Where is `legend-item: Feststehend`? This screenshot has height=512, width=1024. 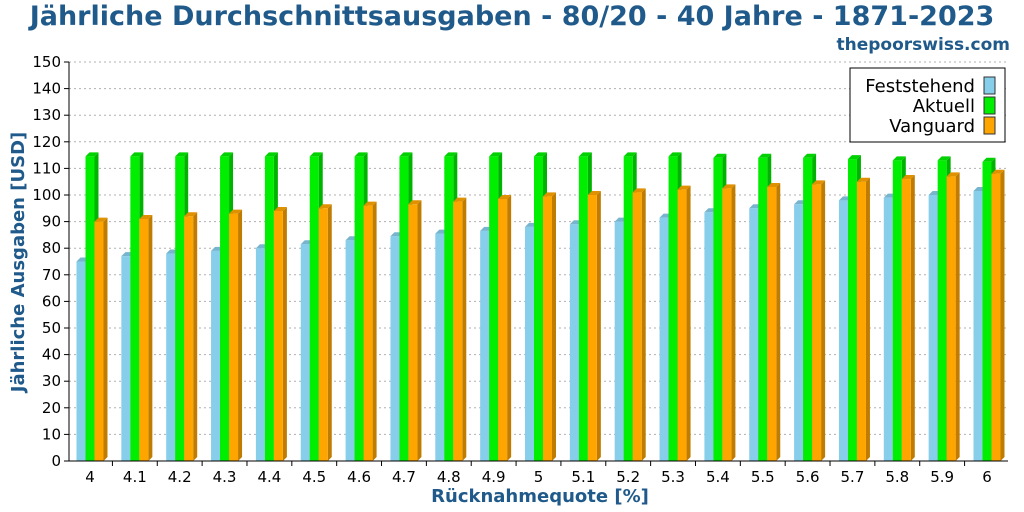
legend-item: Feststehend is located at coordinates (930, 86).